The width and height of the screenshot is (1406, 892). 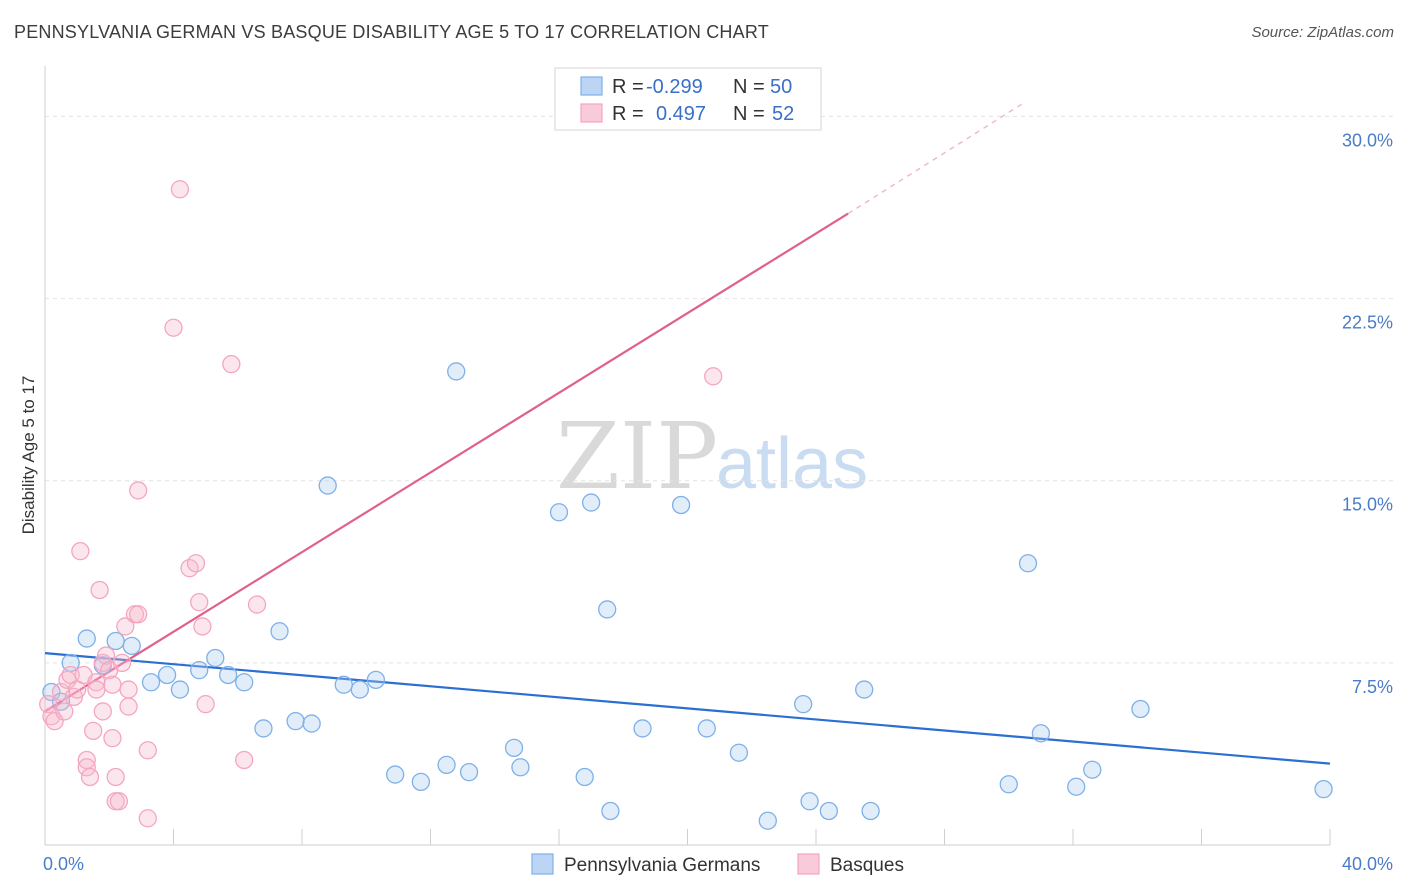 What do you see at coordinates (934, 159) in the screenshot?
I see `trendline-basques-extension` at bounding box center [934, 159].